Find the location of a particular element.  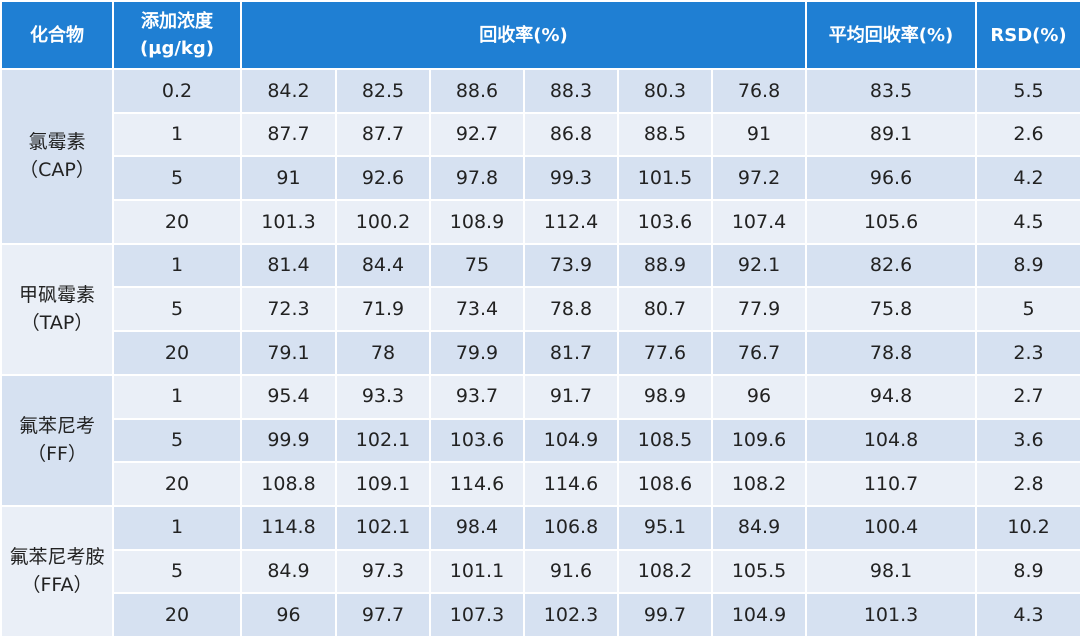

value-cell: 82.5 is located at coordinates (383, 91).